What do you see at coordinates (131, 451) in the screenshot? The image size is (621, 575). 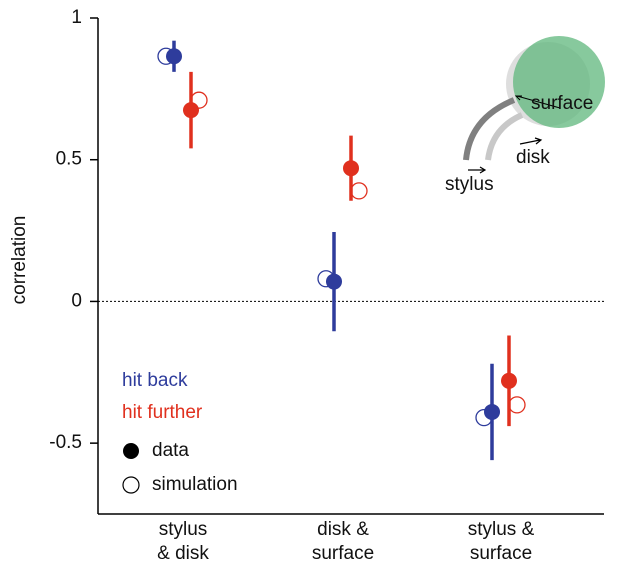 I see `legend-filled-marker` at bounding box center [131, 451].